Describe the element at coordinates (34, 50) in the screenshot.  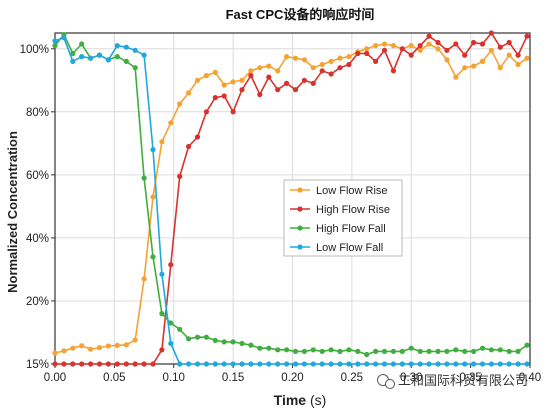
I see `y-tick-label: 100%` at that location.